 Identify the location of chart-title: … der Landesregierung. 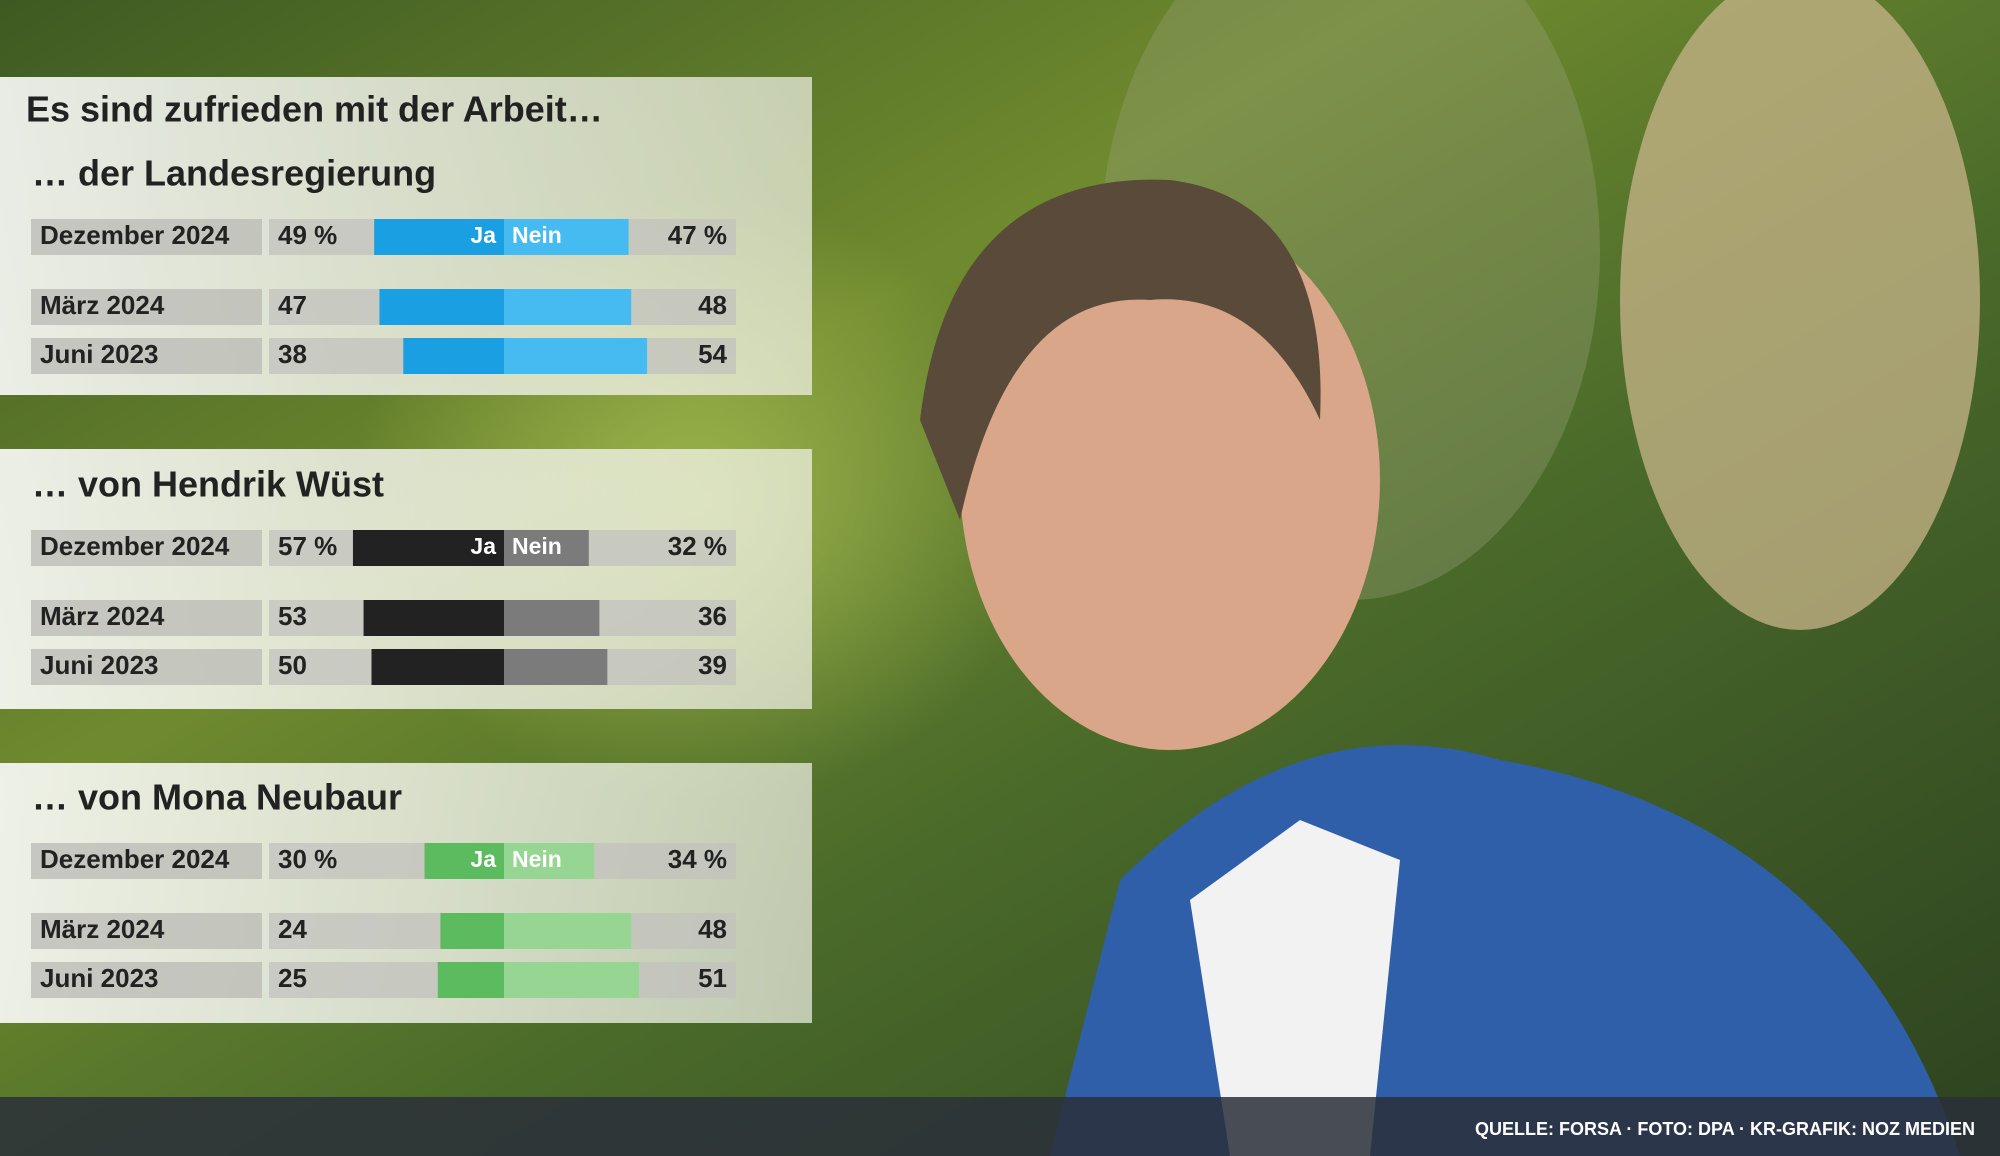
(234, 173).